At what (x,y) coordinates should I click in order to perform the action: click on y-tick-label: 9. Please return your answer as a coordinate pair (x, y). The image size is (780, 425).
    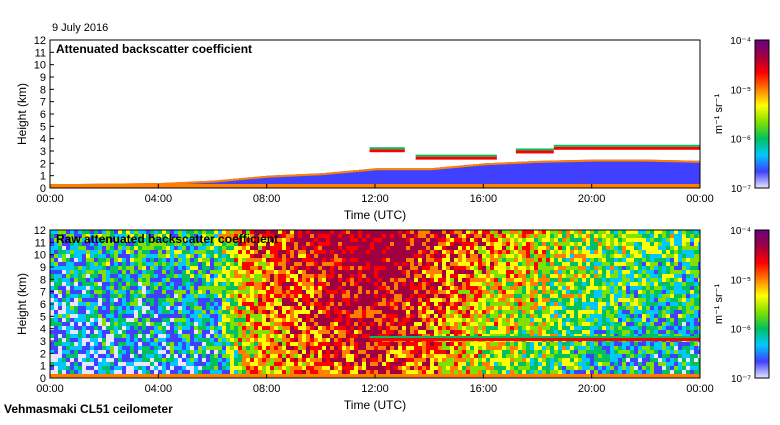
    Looking at the image, I should click on (43, 78).